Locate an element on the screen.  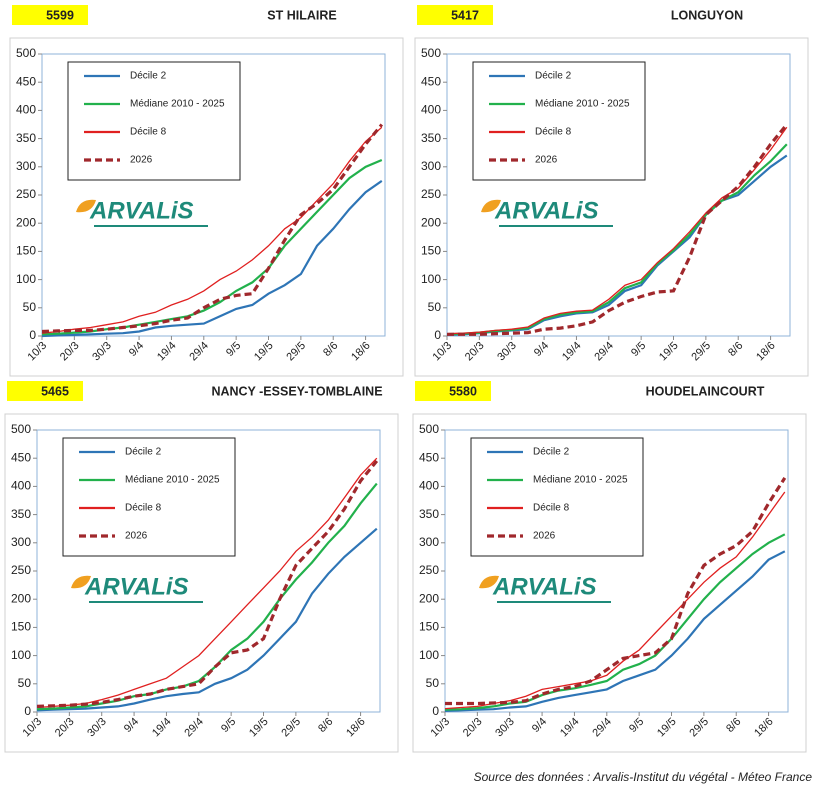
chart-title: NANCY -ESSEY-TOMBLAINE is located at coordinates (296, 391).